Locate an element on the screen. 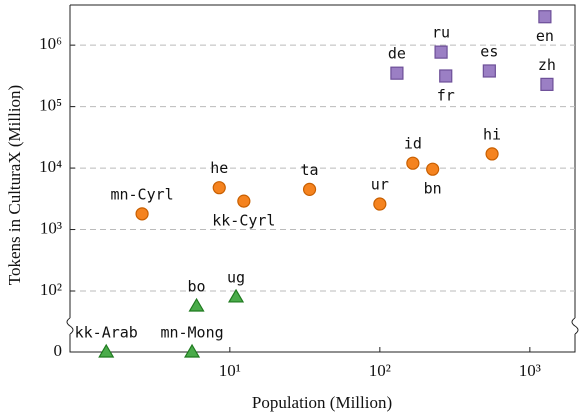  y-tick-label: 10⁵ is located at coordinates (50, 105).